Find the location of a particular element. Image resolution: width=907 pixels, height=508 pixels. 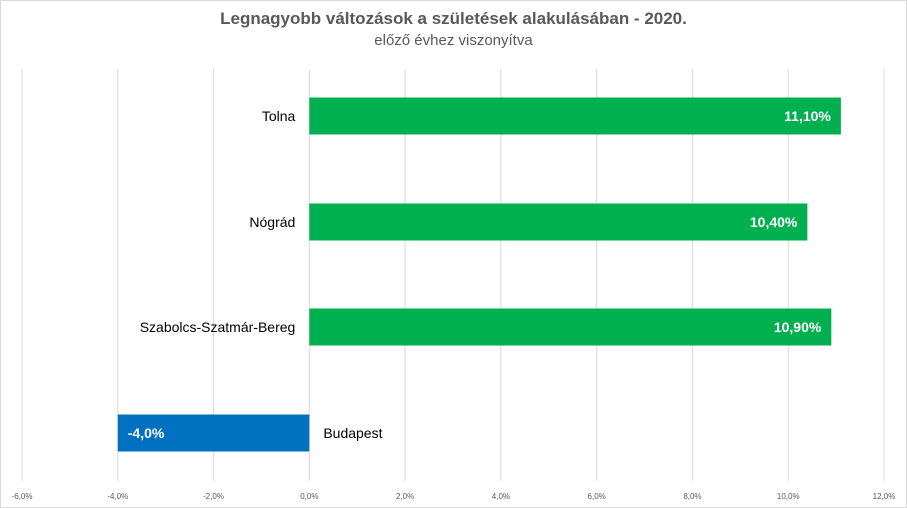

x-tick-label-1: -4,0% is located at coordinates (117, 496).